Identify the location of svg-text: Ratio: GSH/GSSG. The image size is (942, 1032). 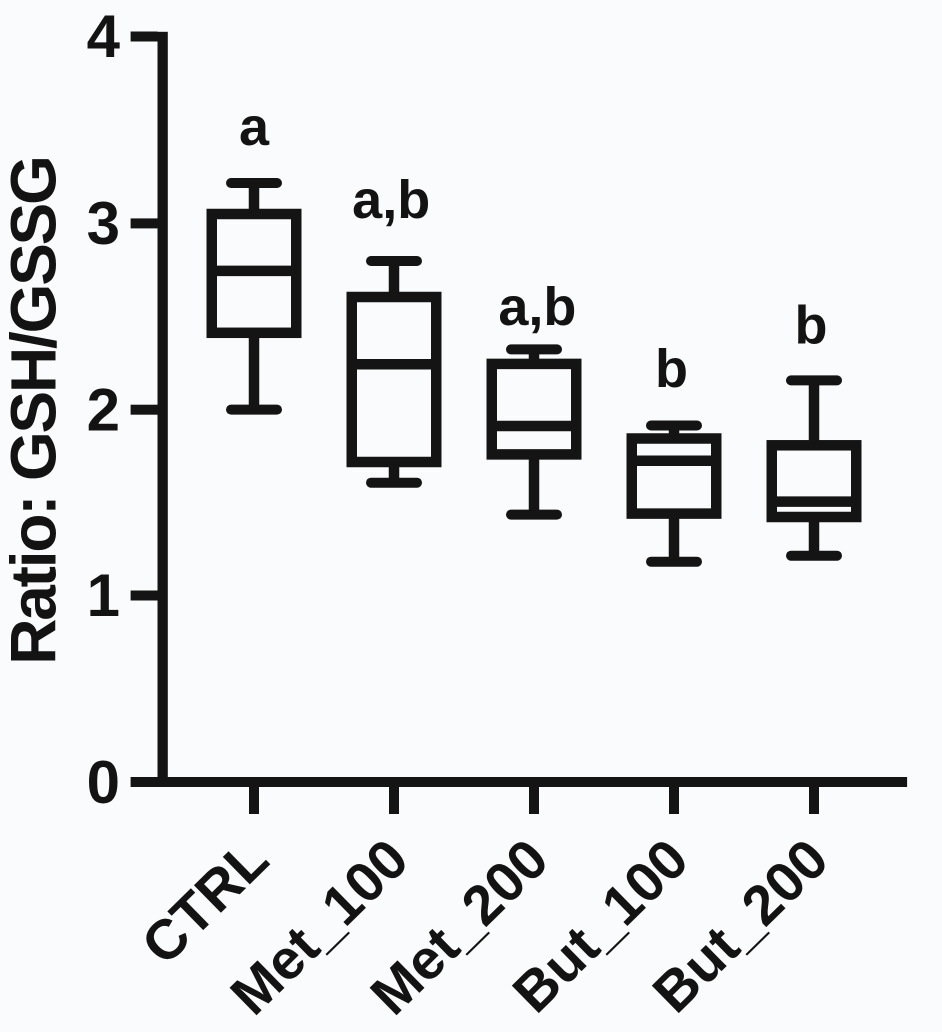
(35, 411).